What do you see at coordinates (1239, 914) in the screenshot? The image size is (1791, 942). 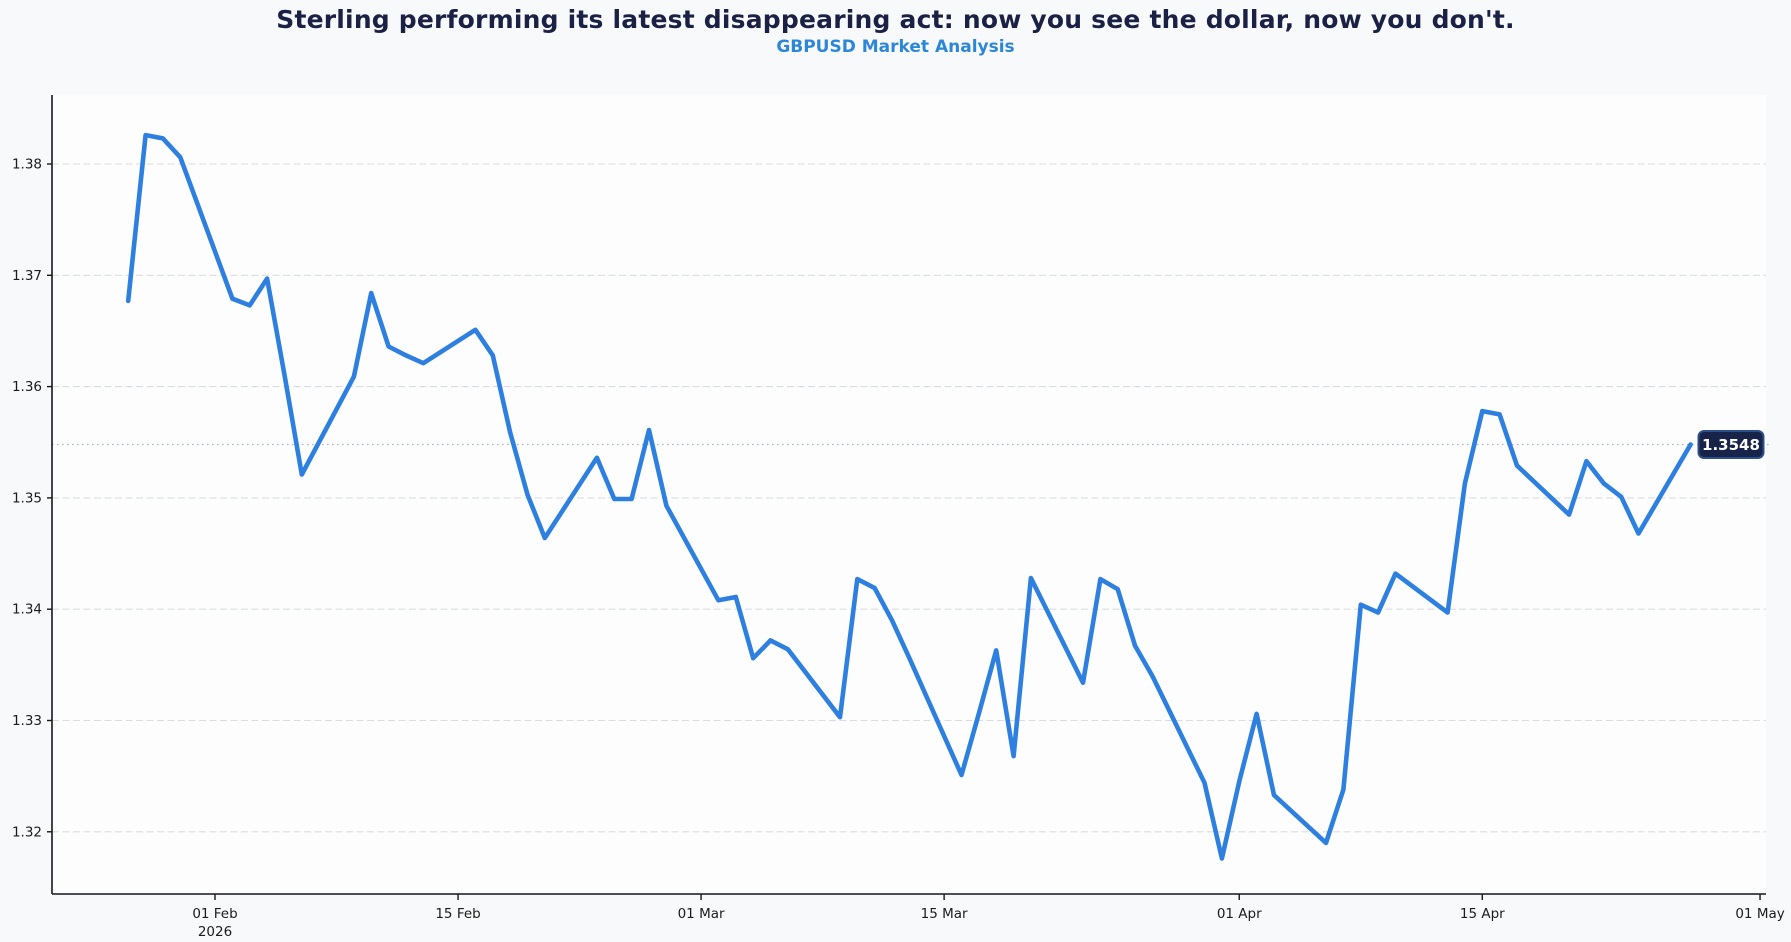 I see `x-tick-label: 01 Apr` at bounding box center [1239, 914].